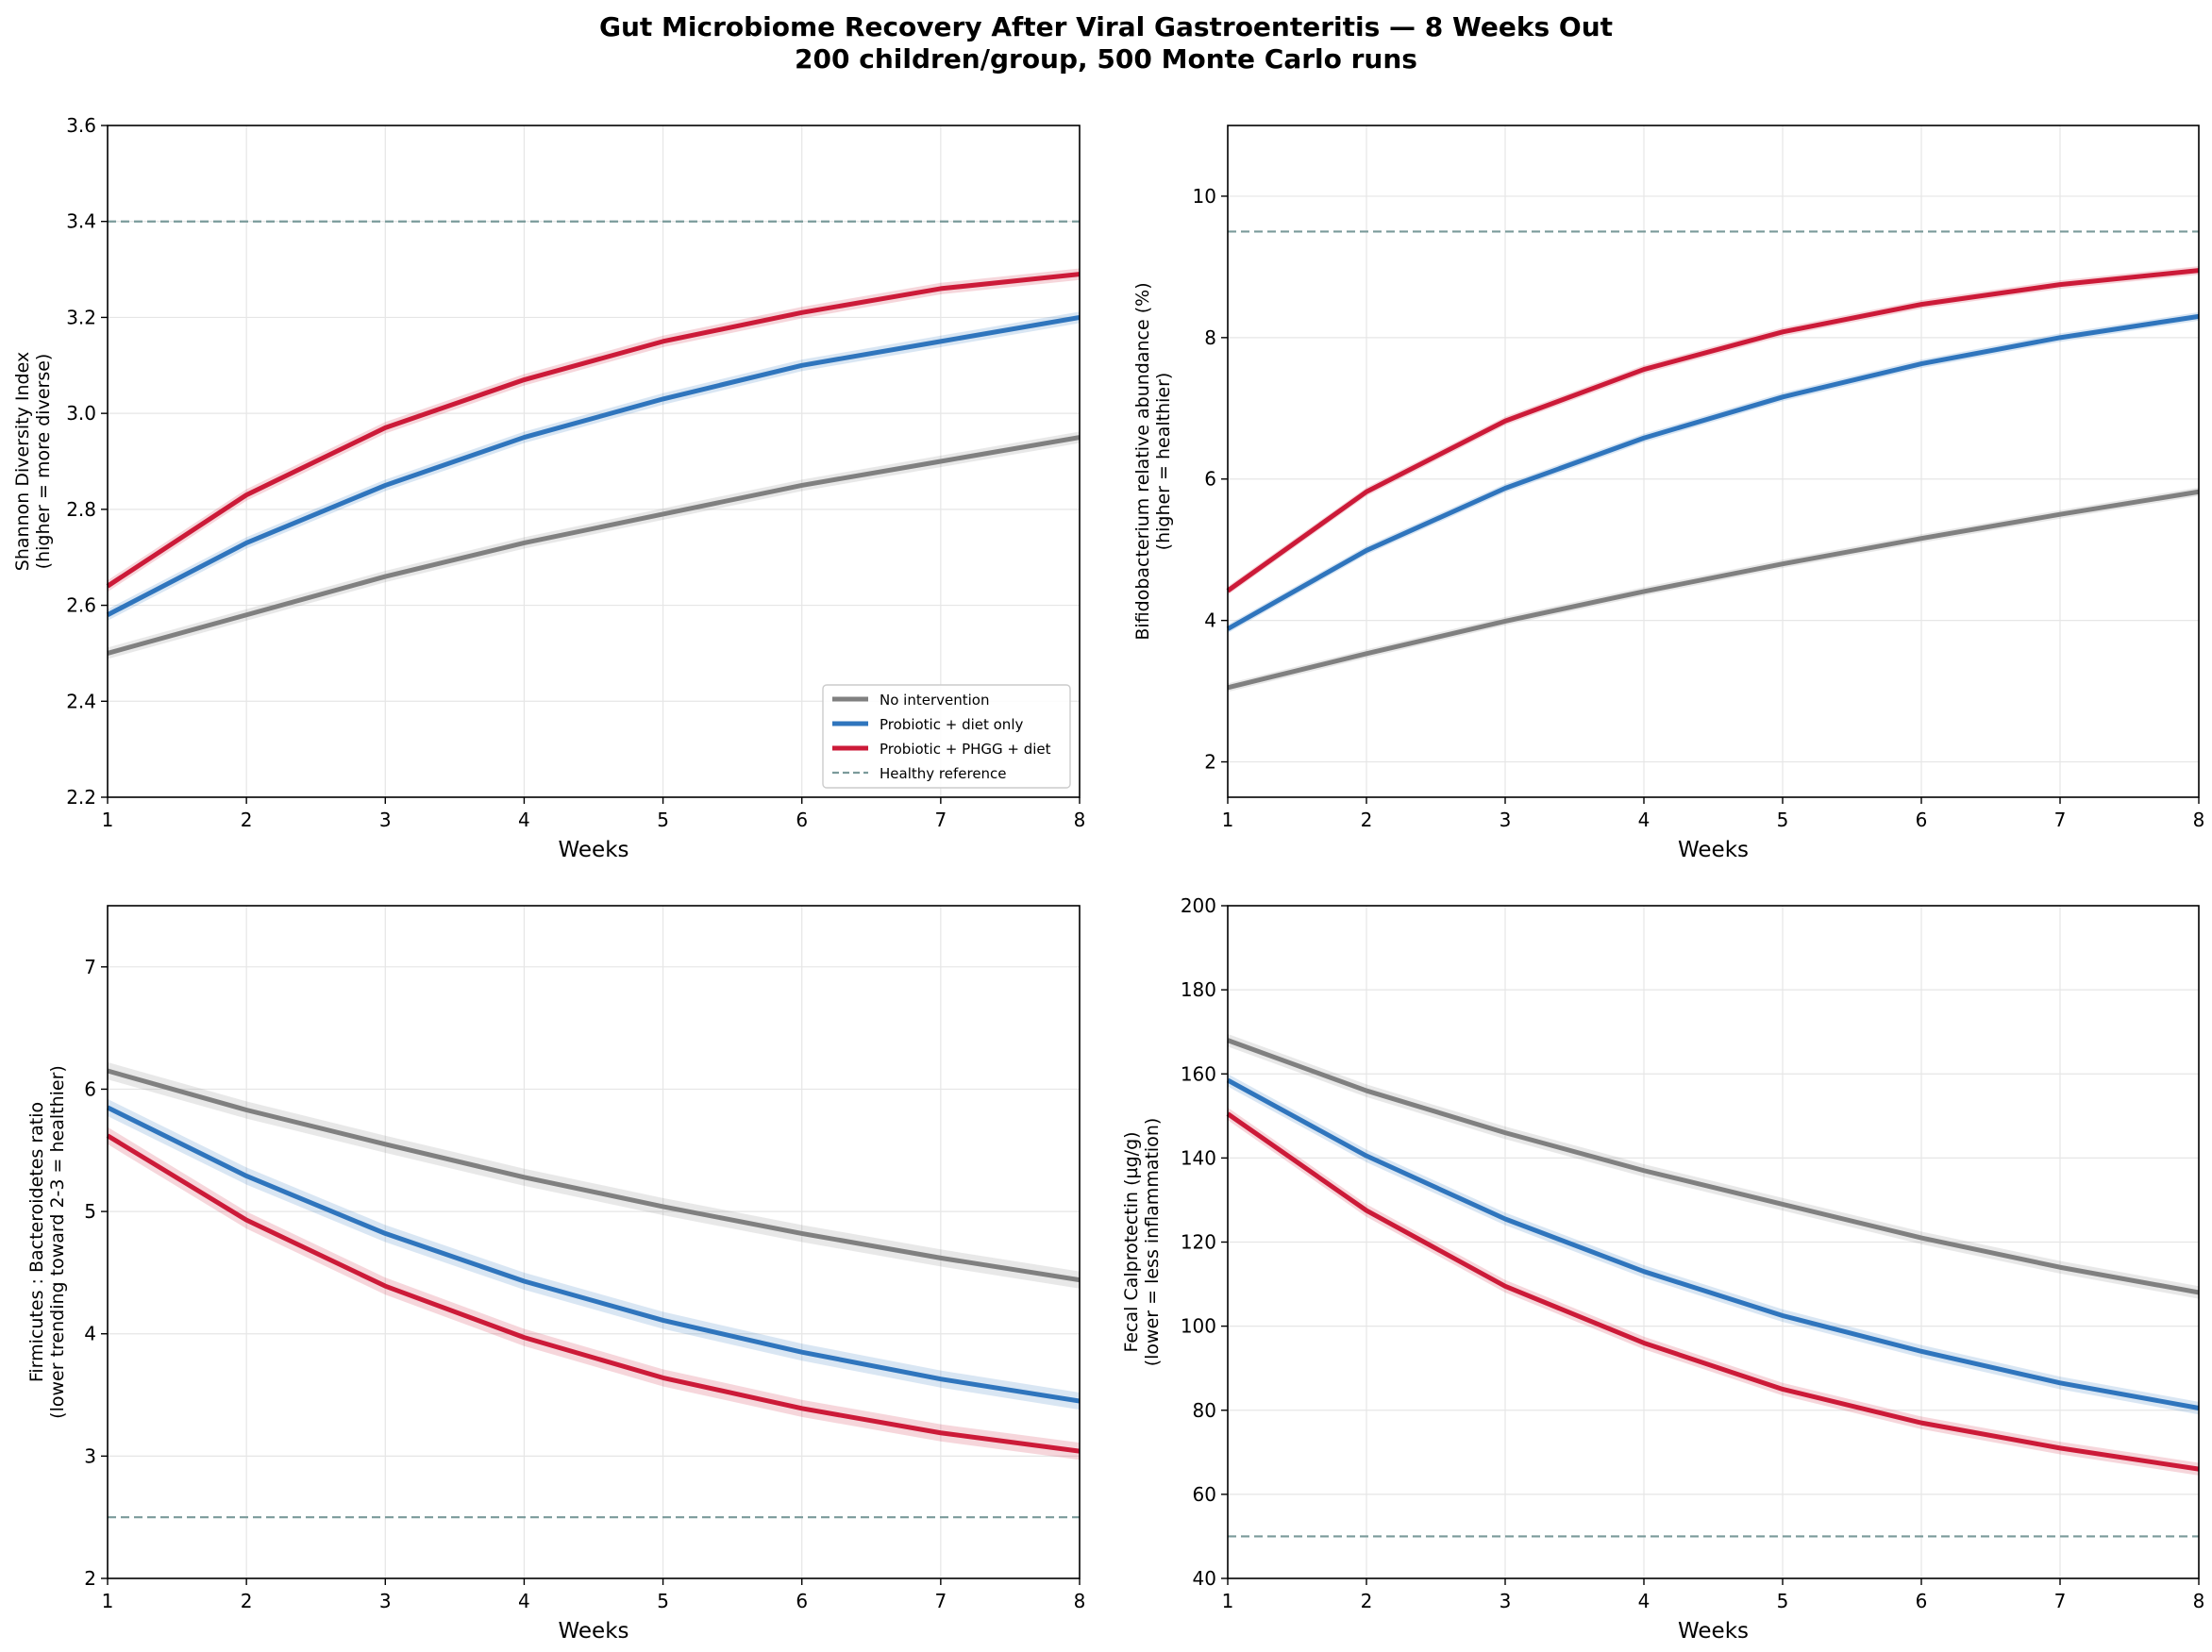 The height and width of the screenshot is (1652, 2212). I want to click on legend-label: Probiotic + diet only, so click(952, 724).